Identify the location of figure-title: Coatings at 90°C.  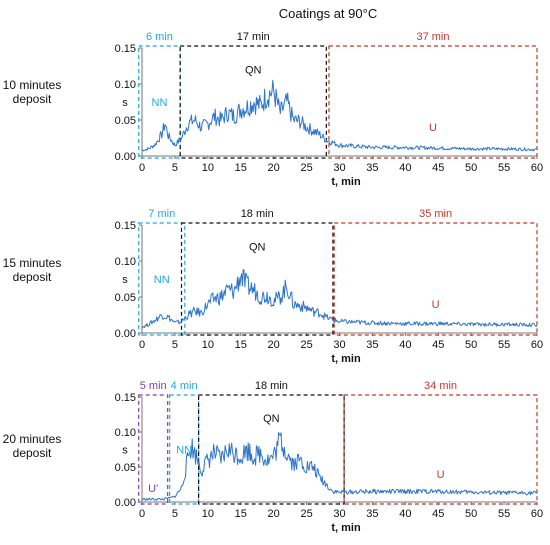
(328, 13).